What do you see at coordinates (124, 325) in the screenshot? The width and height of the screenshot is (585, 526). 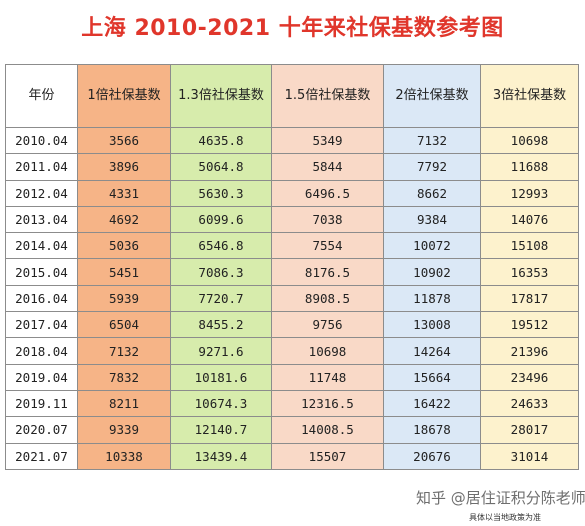 I see `cell-1x-base: 6504` at bounding box center [124, 325].